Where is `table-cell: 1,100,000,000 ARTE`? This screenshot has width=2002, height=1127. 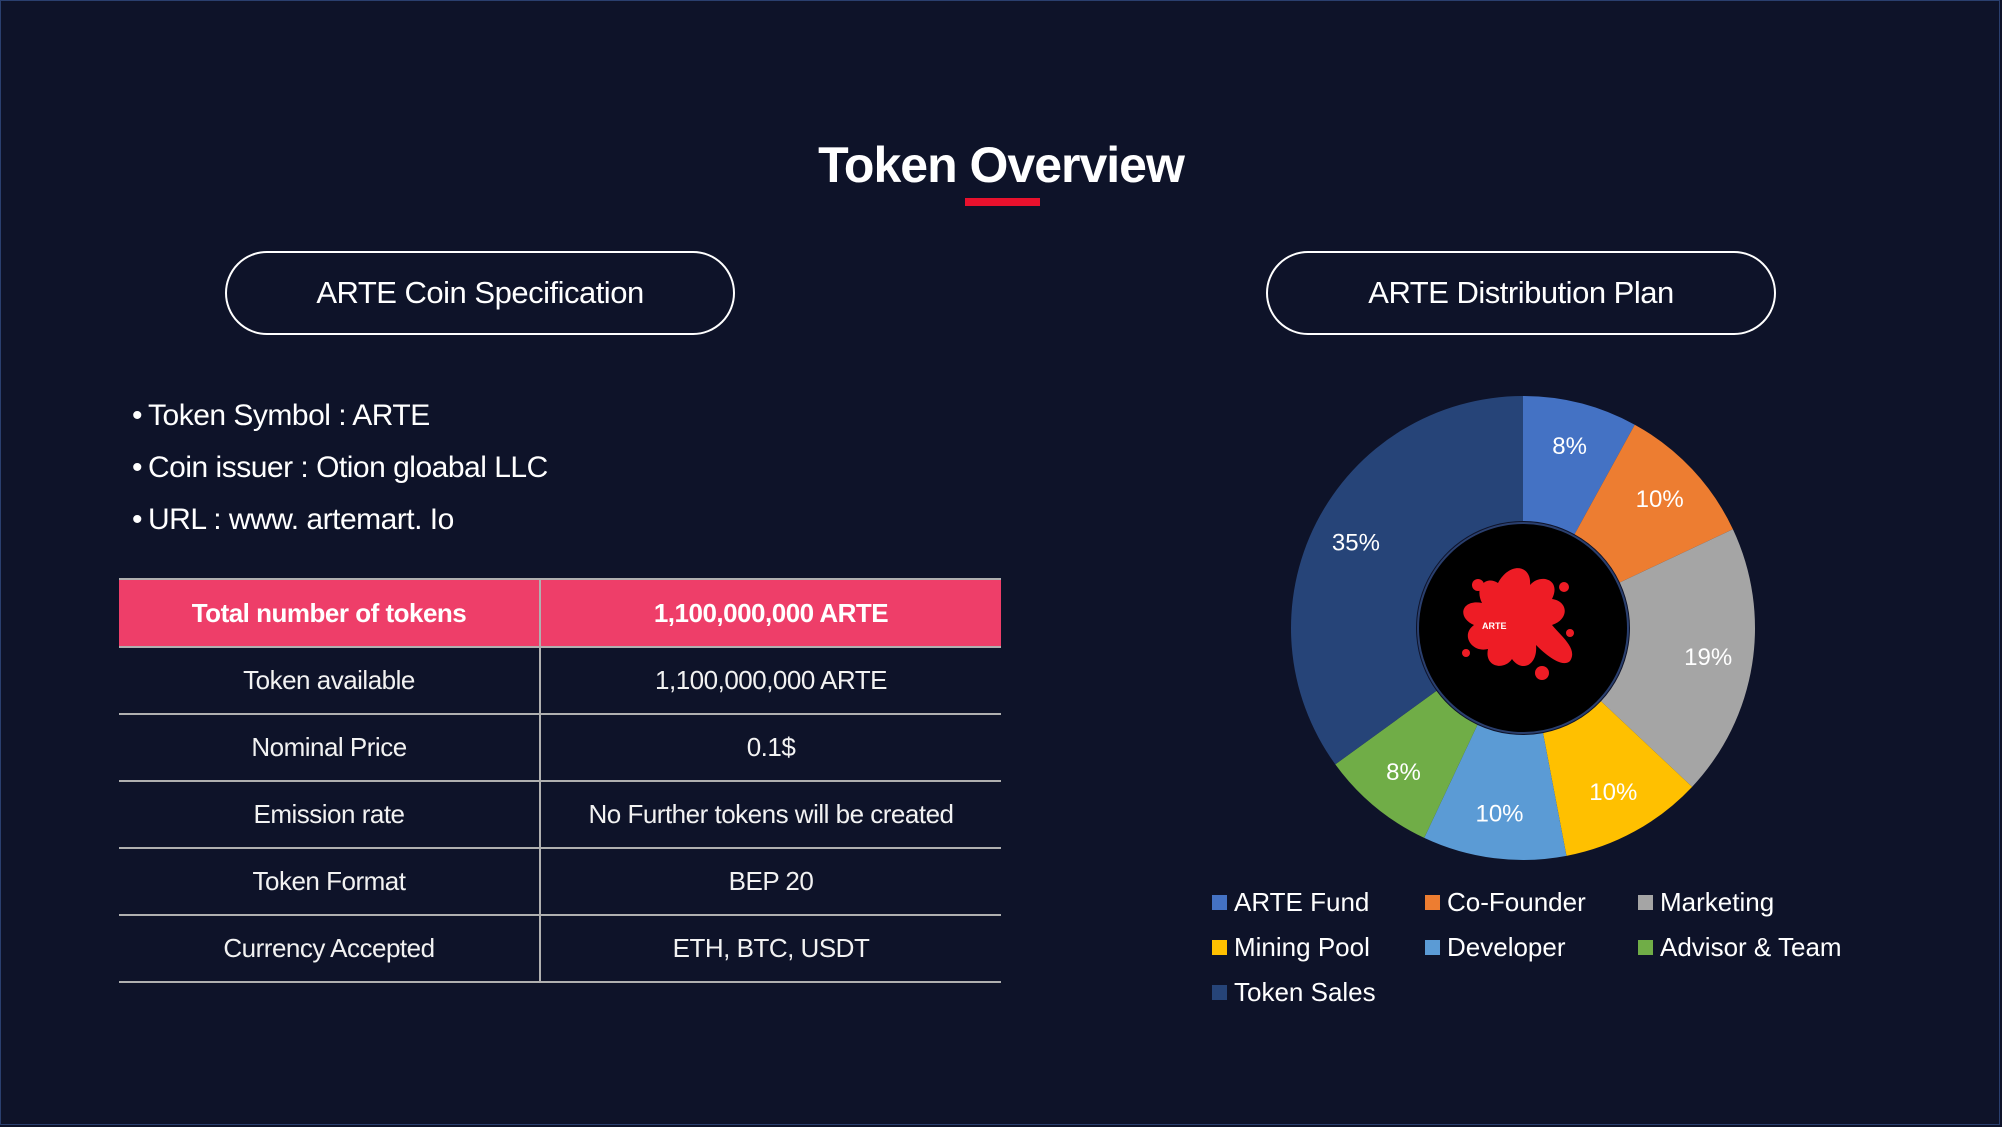
table-cell: 1,100,000,000 ARTE is located at coordinates (770, 681).